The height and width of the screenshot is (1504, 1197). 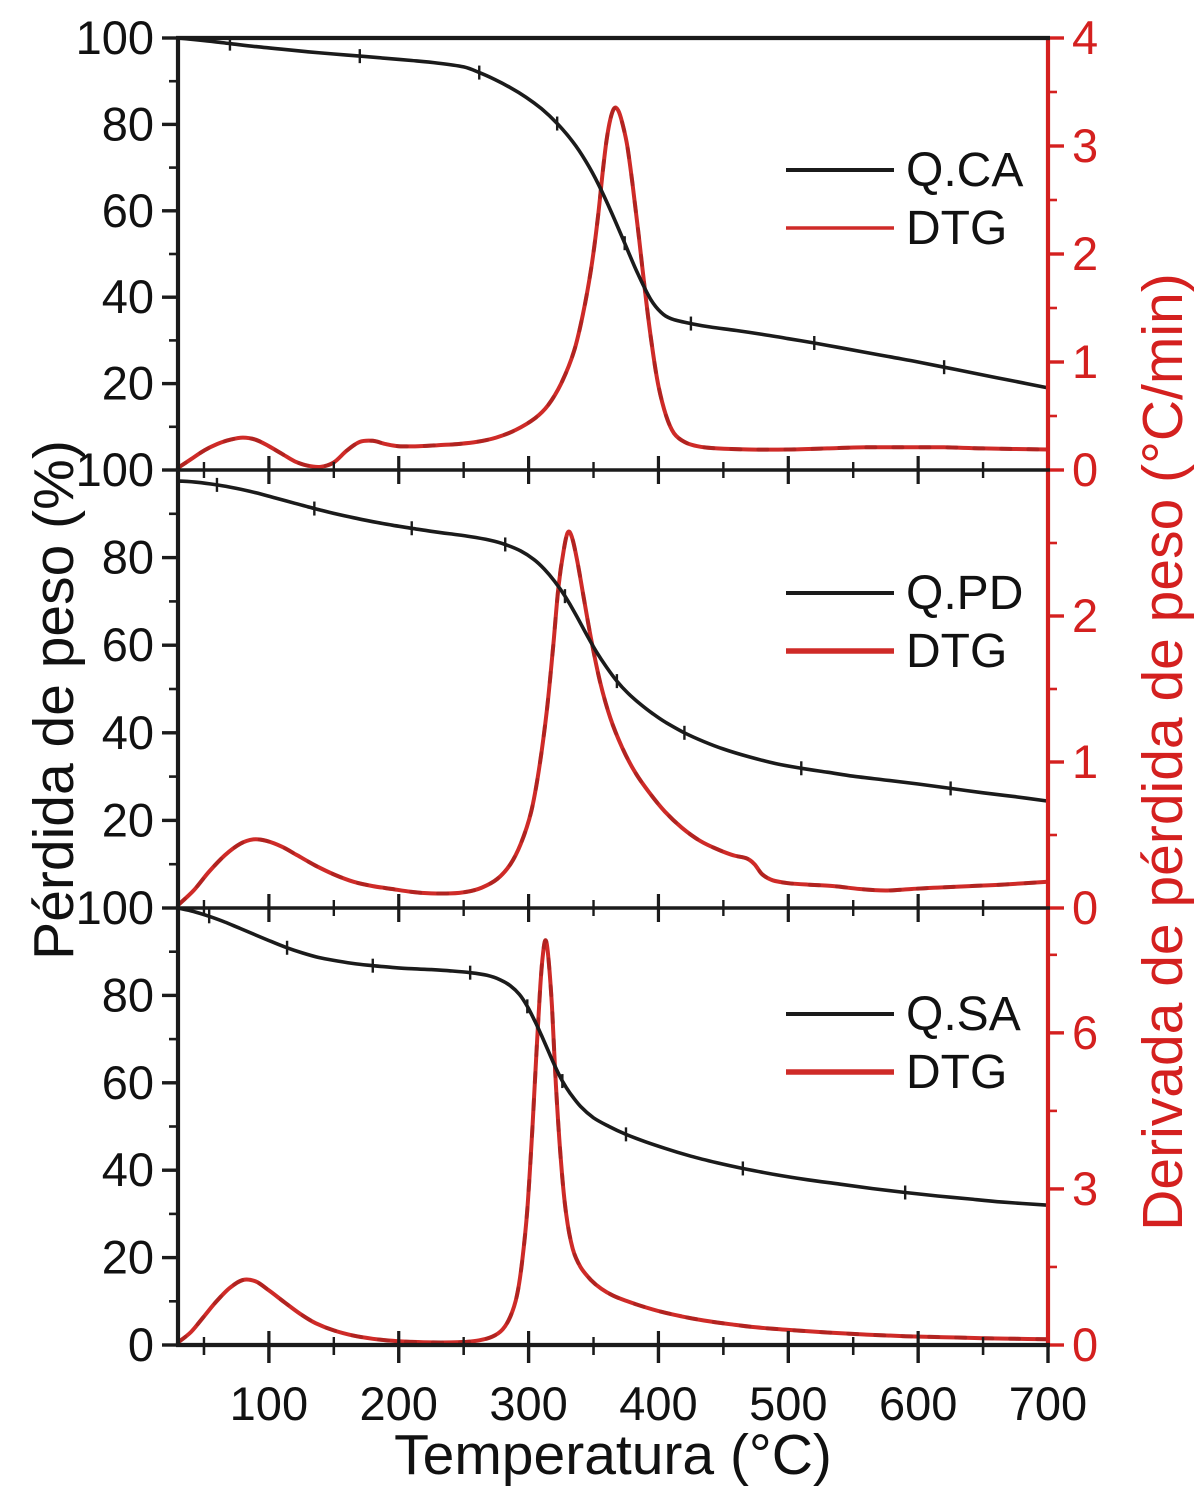 What do you see at coordinates (963, 1014) in the screenshot?
I see `panel-qsa-legend-tg-label: Q.SA` at bounding box center [963, 1014].